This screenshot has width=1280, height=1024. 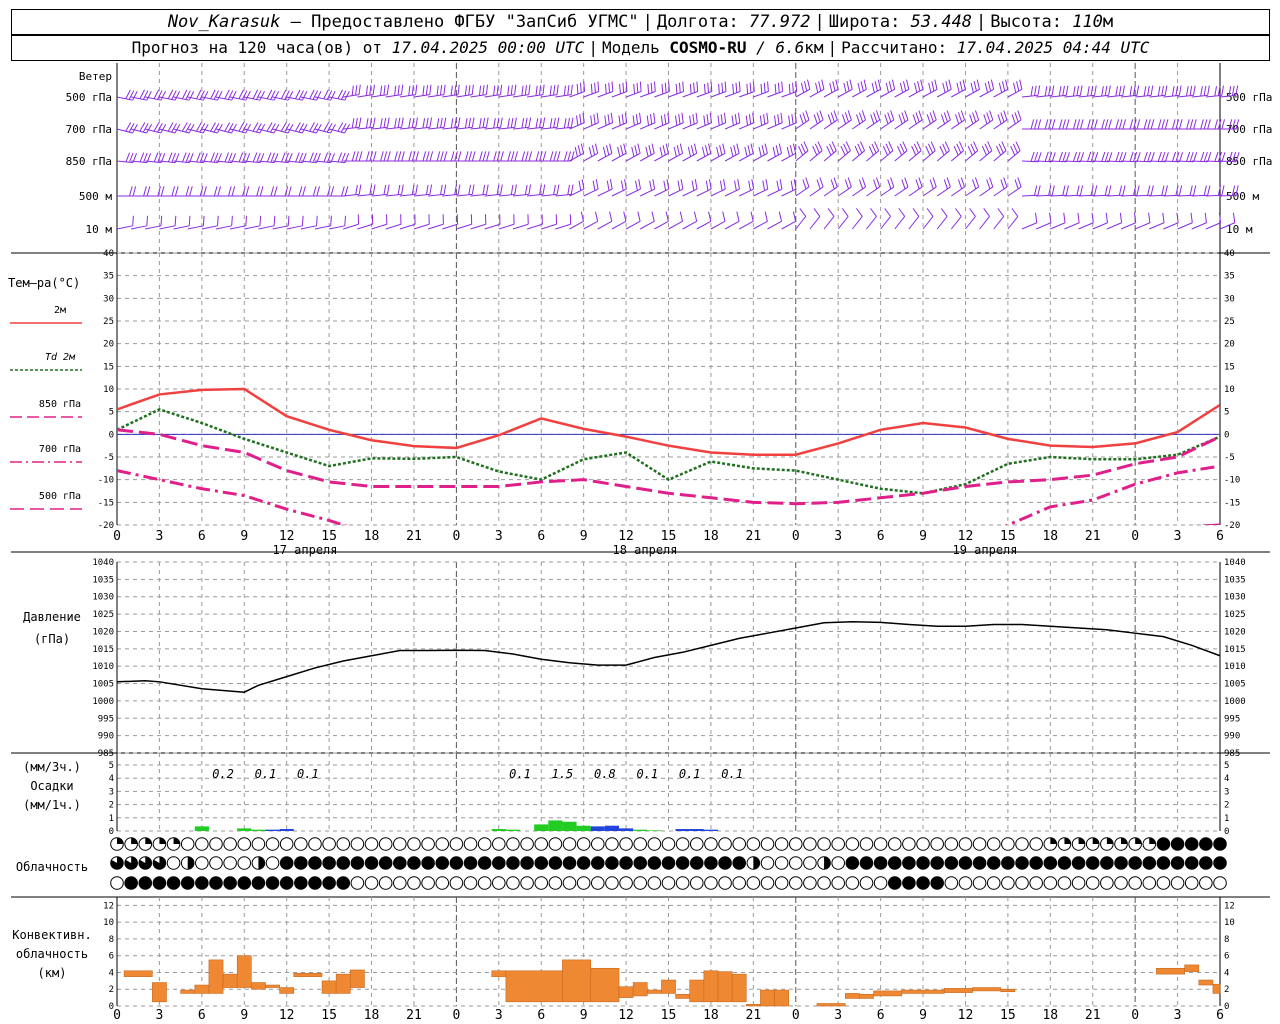 What do you see at coordinates (111, 435) in the screenshot?
I see `temp-y-tick-left: 0` at bounding box center [111, 435].